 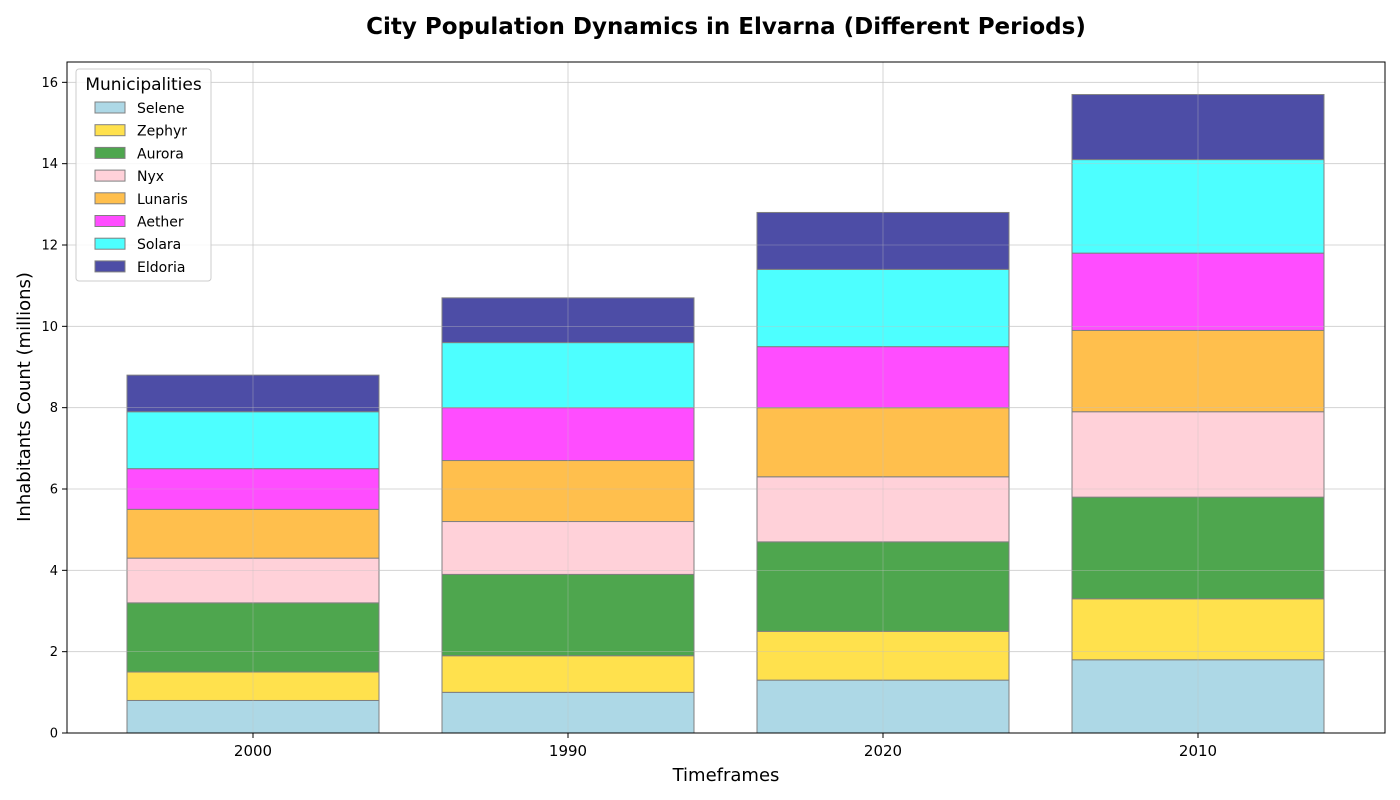 What do you see at coordinates (161, 109) in the screenshot?
I see `legend-label-selene: Selene` at bounding box center [161, 109].